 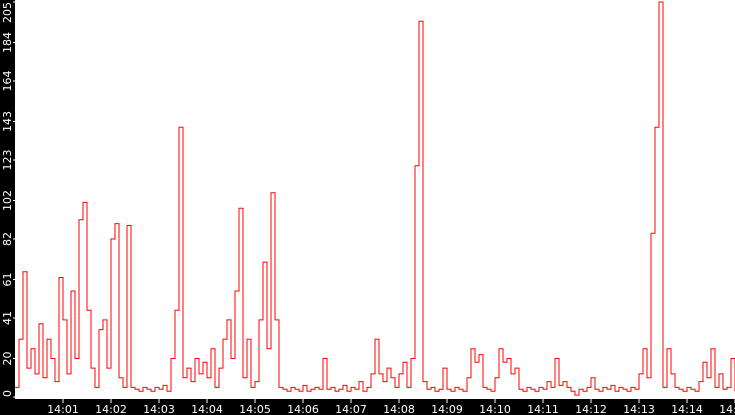 What do you see at coordinates (303, 409) in the screenshot?
I see `x-tick-label: 14:06` at bounding box center [303, 409].